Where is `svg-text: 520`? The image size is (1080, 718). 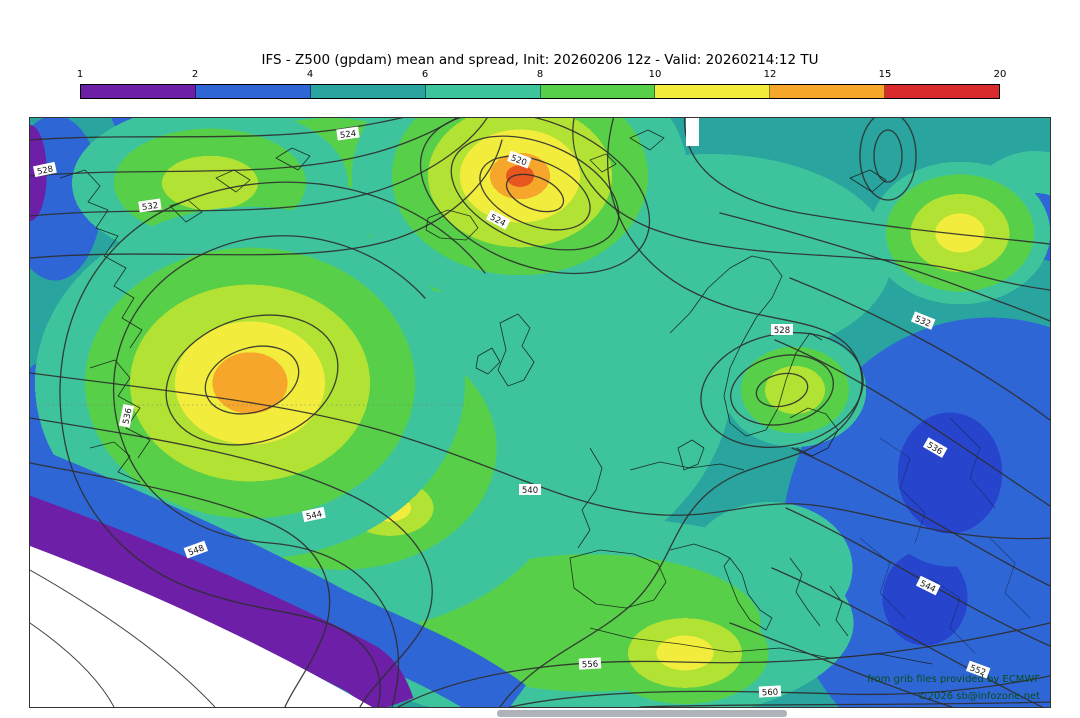
svg-text: 520 is located at coordinates (518, 160).